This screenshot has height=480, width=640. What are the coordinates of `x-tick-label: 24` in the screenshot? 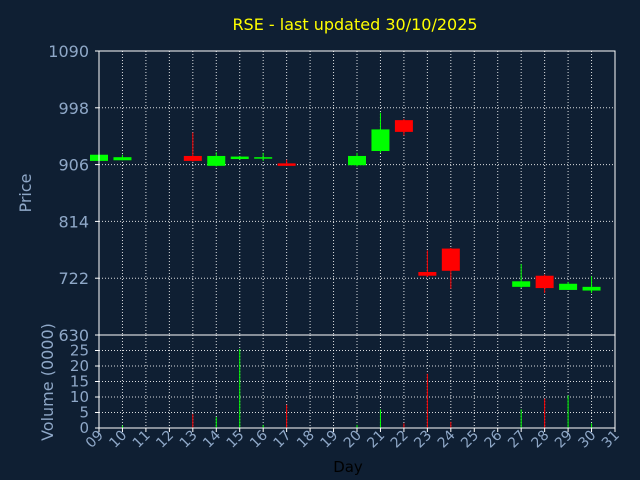 It's located at (447, 439).